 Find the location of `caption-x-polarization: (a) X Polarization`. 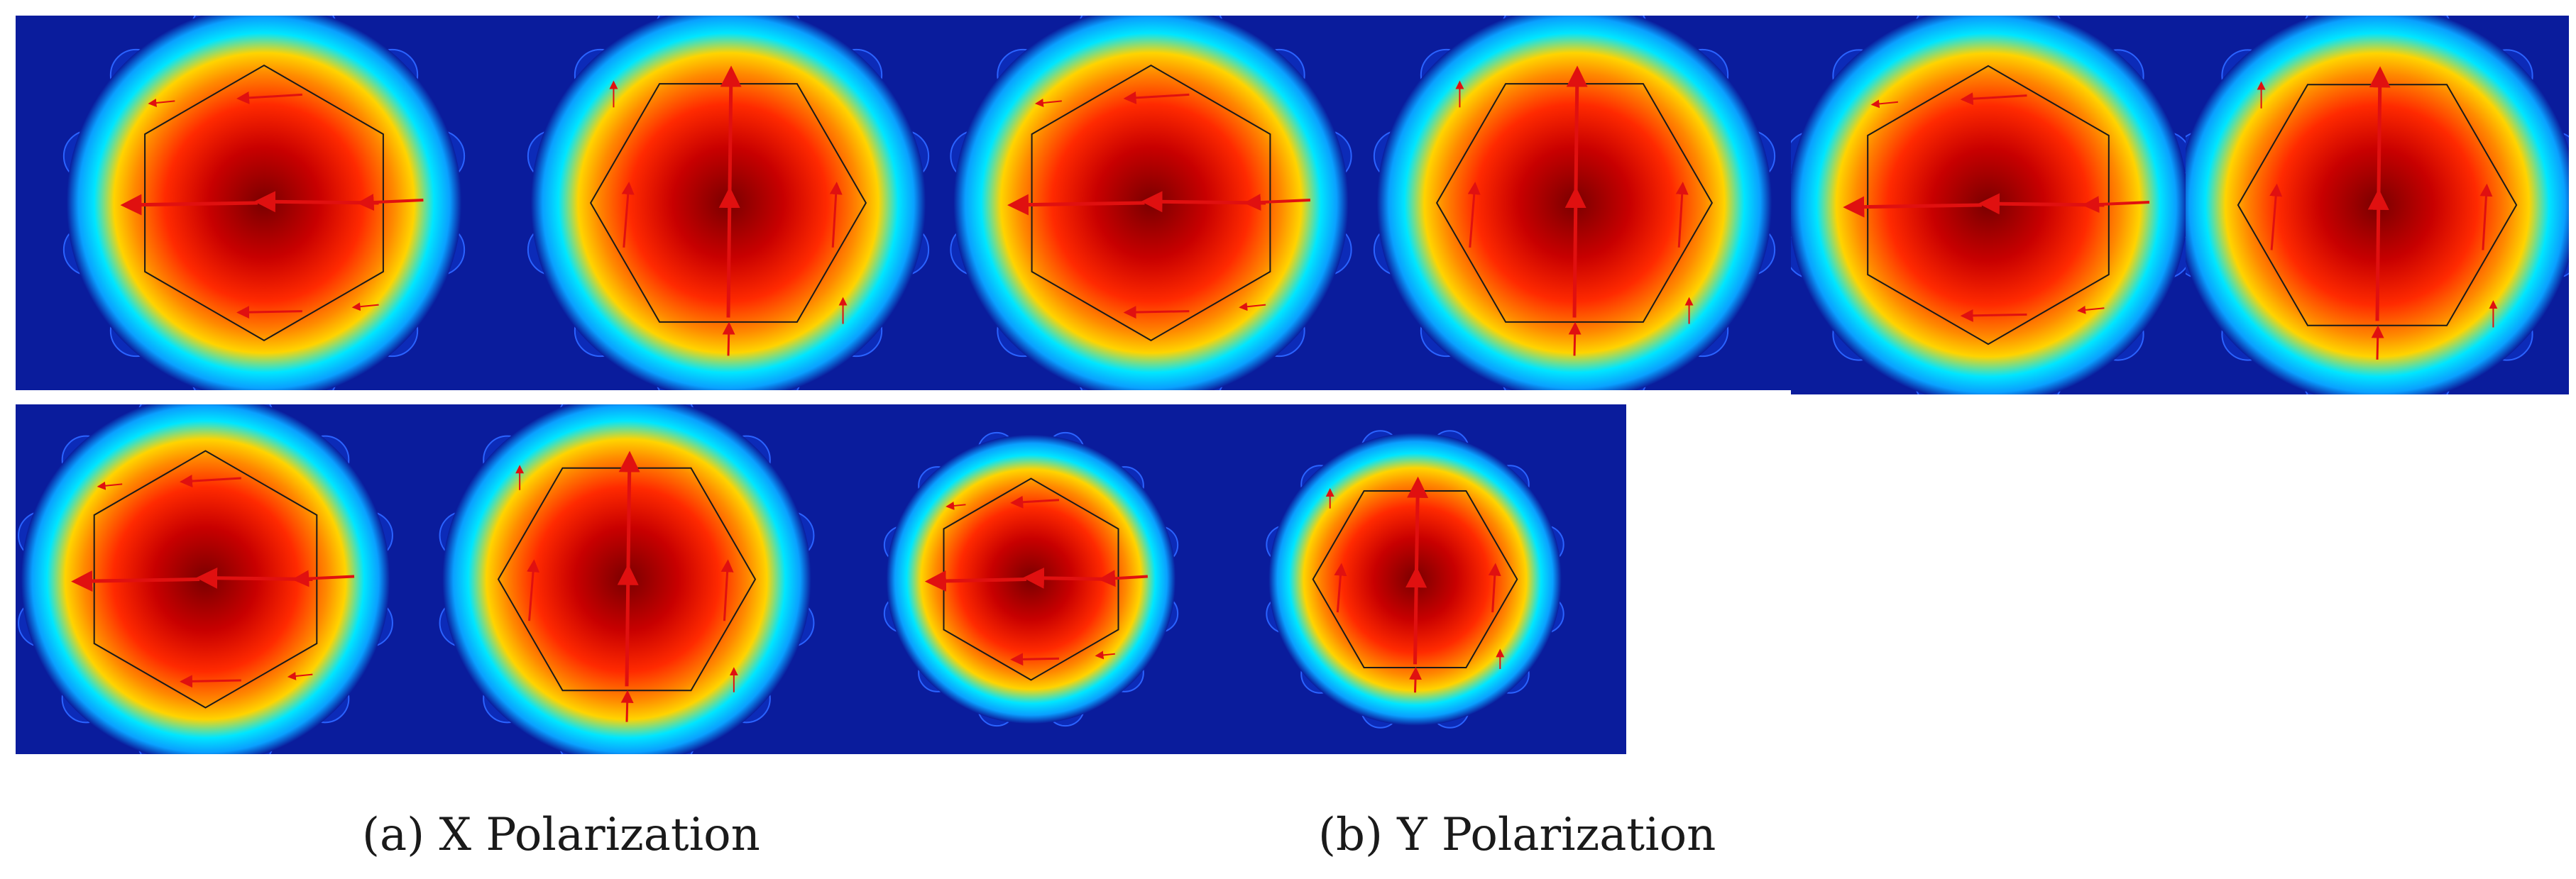

caption-x-polarization: (a) X Polarization is located at coordinates (561, 835).